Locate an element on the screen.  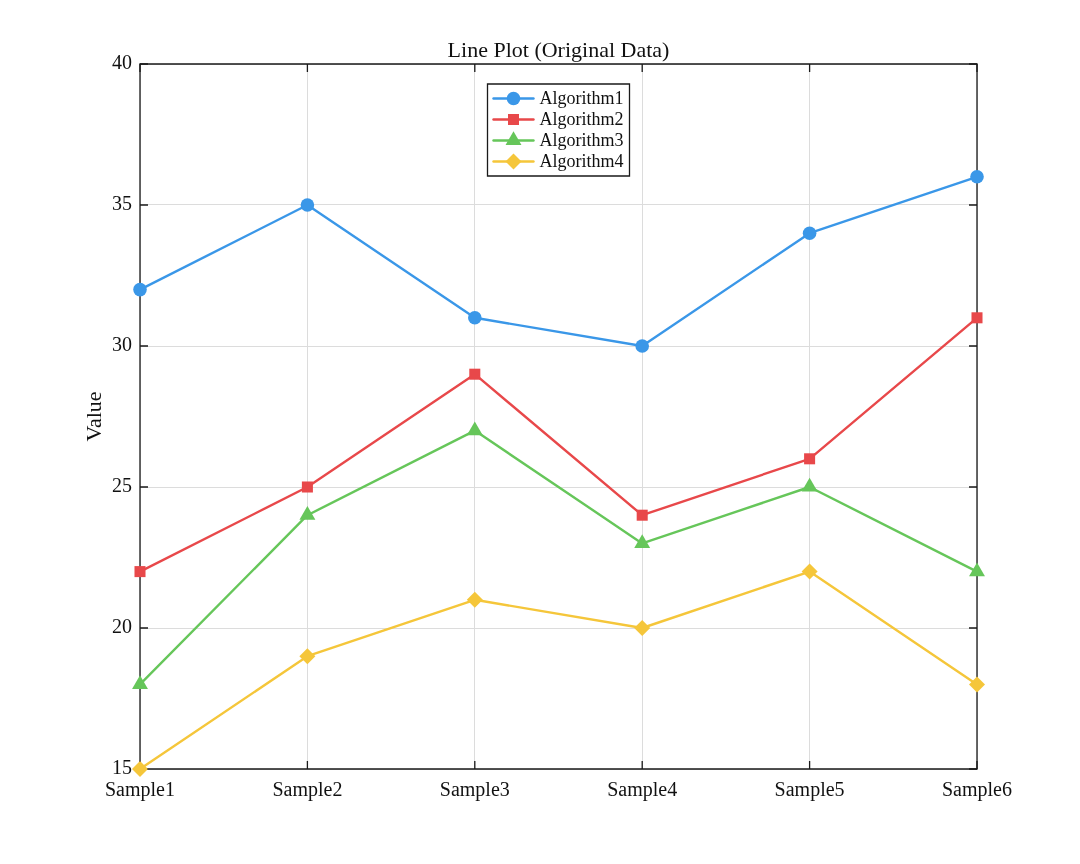
legend-label: Algorithm4 is located at coordinates (581, 161).